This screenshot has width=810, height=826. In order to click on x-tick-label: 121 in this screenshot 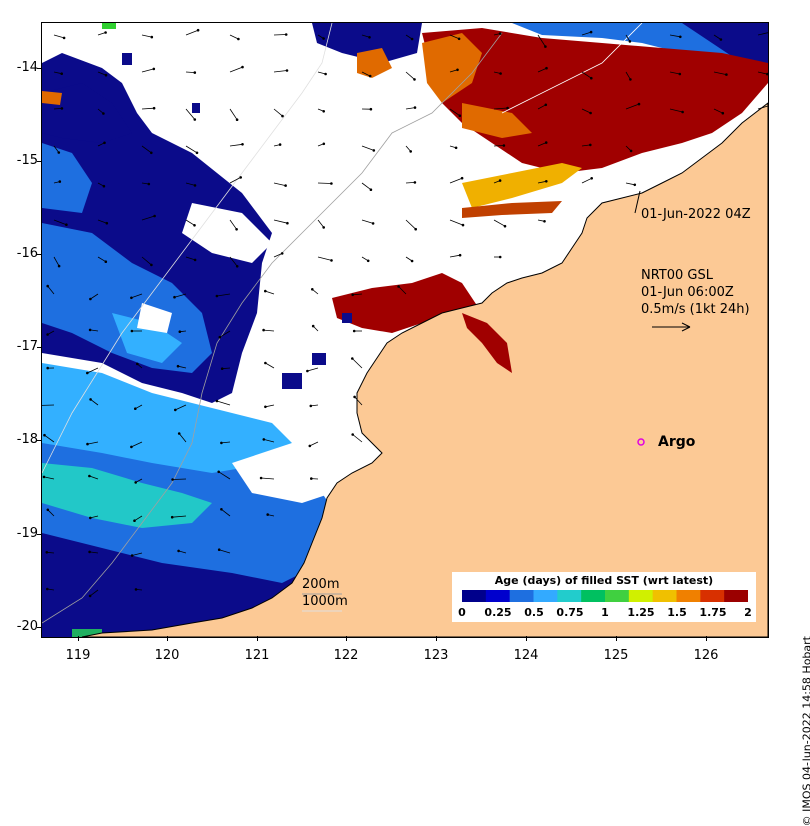, I will do `click(257, 655)`.